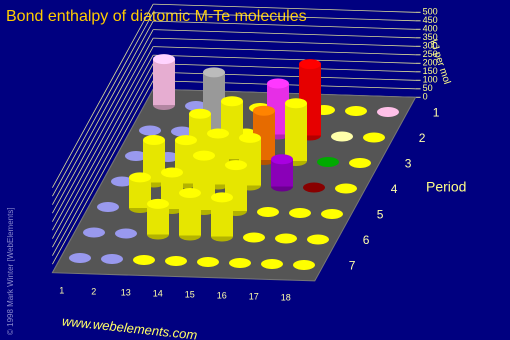 This screenshot has height=340, width=510. What do you see at coordinates (254, 297) in the screenshot?
I see `x-tick-label: 17` at bounding box center [254, 297].